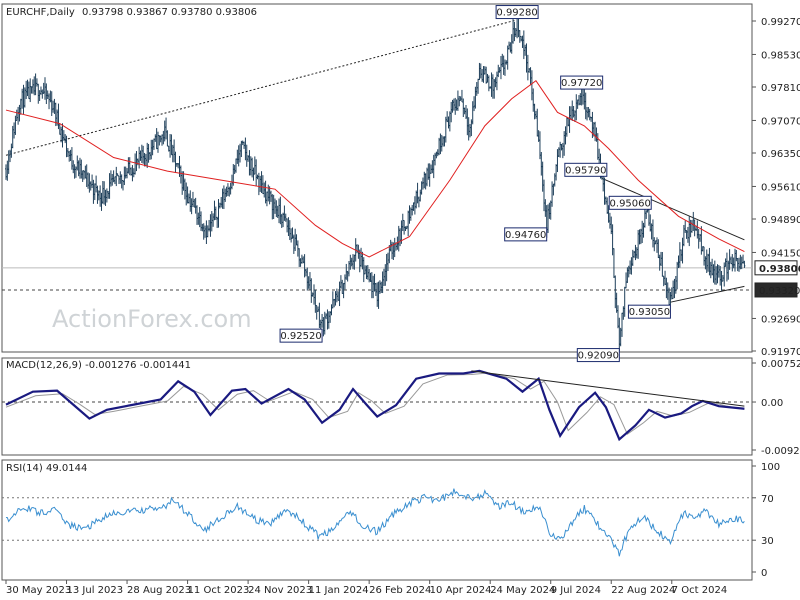 The width and height of the screenshot is (800, 600). I want to click on x-axis-label: 24 Nov 2023, so click(280, 590).